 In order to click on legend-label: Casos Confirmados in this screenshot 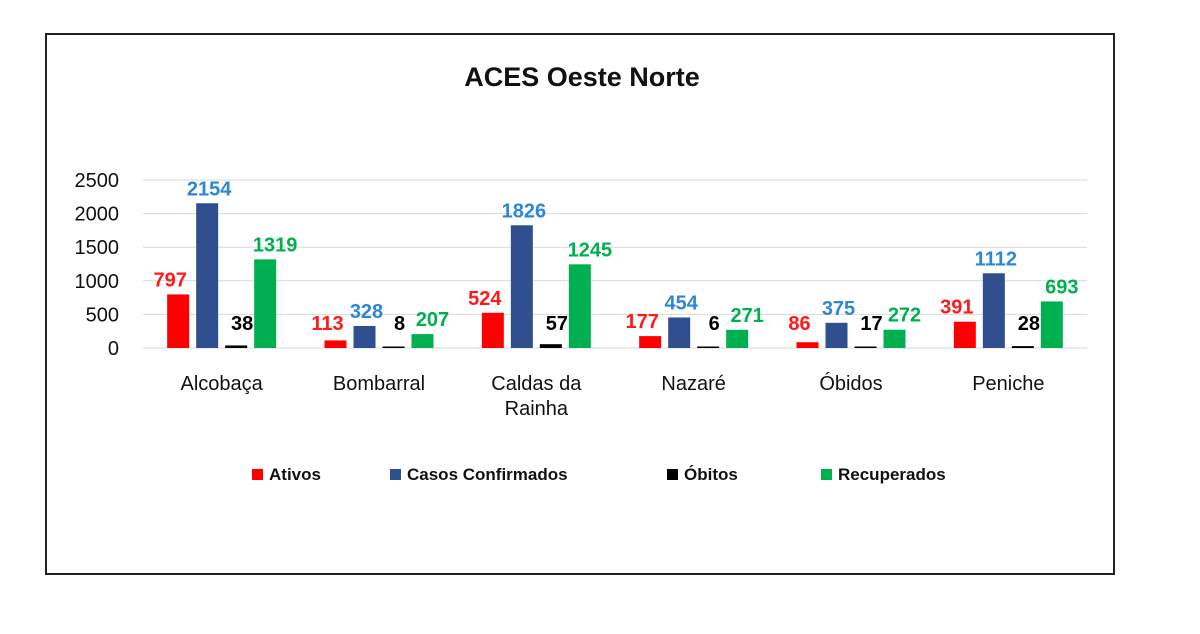, I will do `click(487, 474)`.